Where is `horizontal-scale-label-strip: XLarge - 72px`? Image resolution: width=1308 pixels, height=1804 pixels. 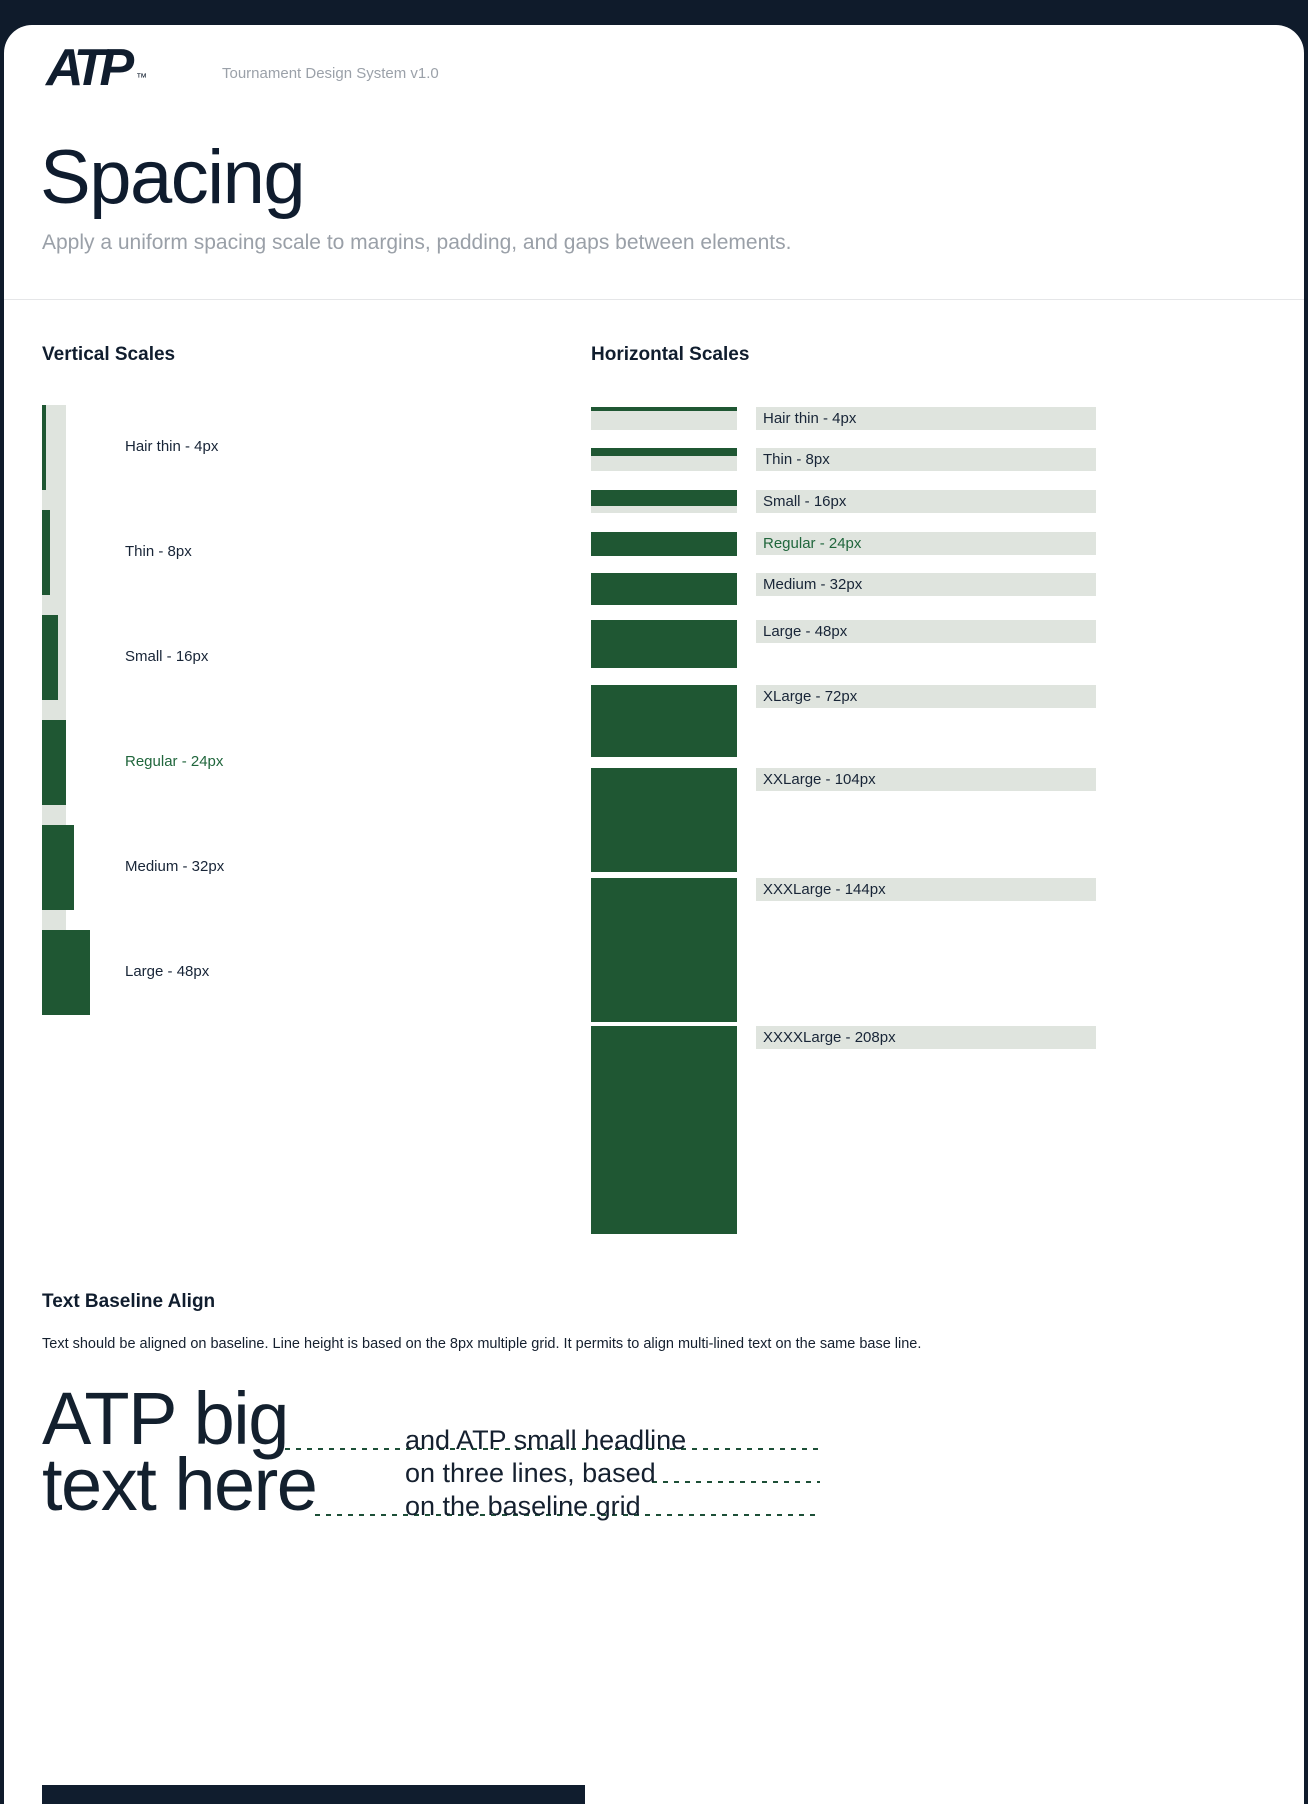 horizontal-scale-label-strip: XLarge - 72px is located at coordinates (926, 696).